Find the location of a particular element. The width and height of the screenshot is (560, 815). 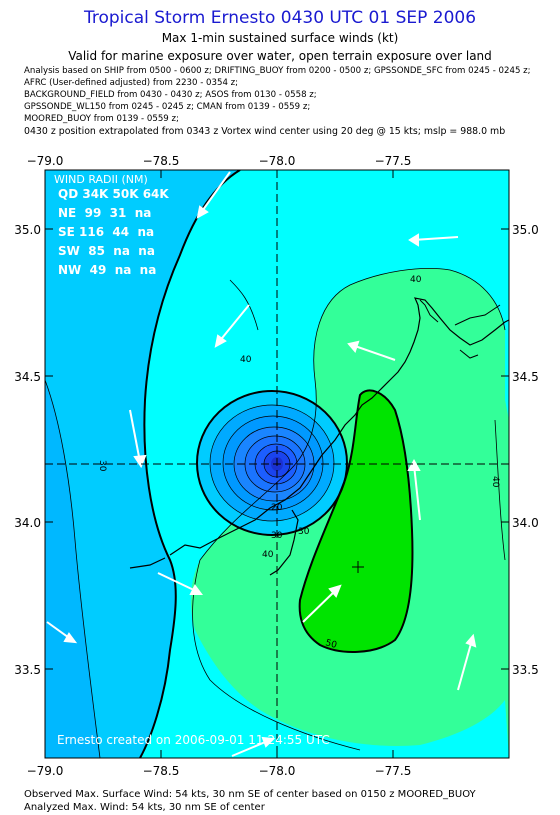

contour-40-east-line is located at coordinates (500, 490).